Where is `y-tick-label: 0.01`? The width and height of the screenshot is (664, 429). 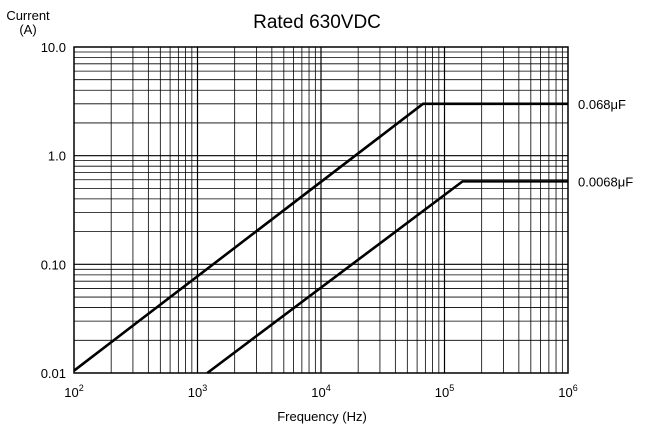
y-tick-label: 0.01 is located at coordinates (53, 373).